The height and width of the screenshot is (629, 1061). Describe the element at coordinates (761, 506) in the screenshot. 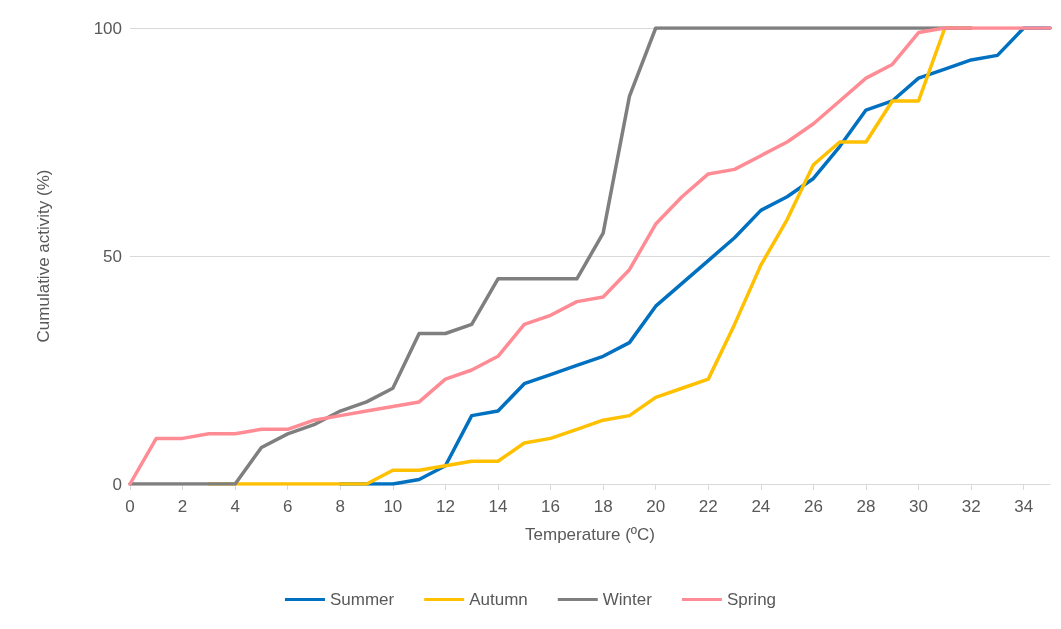

I see `x-tick-label: 24` at that location.